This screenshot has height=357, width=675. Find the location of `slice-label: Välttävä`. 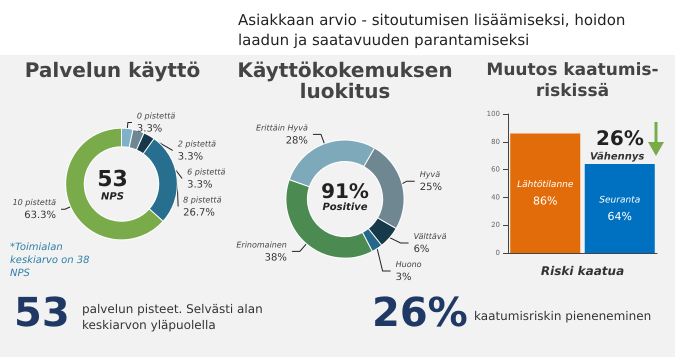

slice-label: Välttävä is located at coordinates (430, 236).